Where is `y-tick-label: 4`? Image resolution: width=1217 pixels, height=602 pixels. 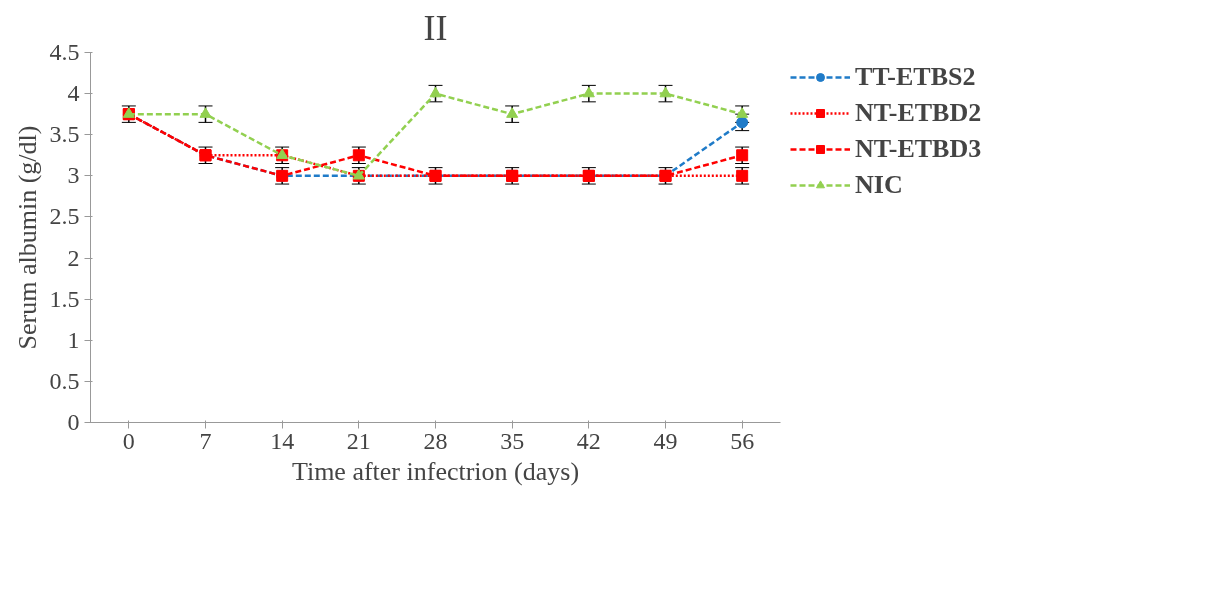
y-tick-label: 4 is located at coordinates (73, 93).